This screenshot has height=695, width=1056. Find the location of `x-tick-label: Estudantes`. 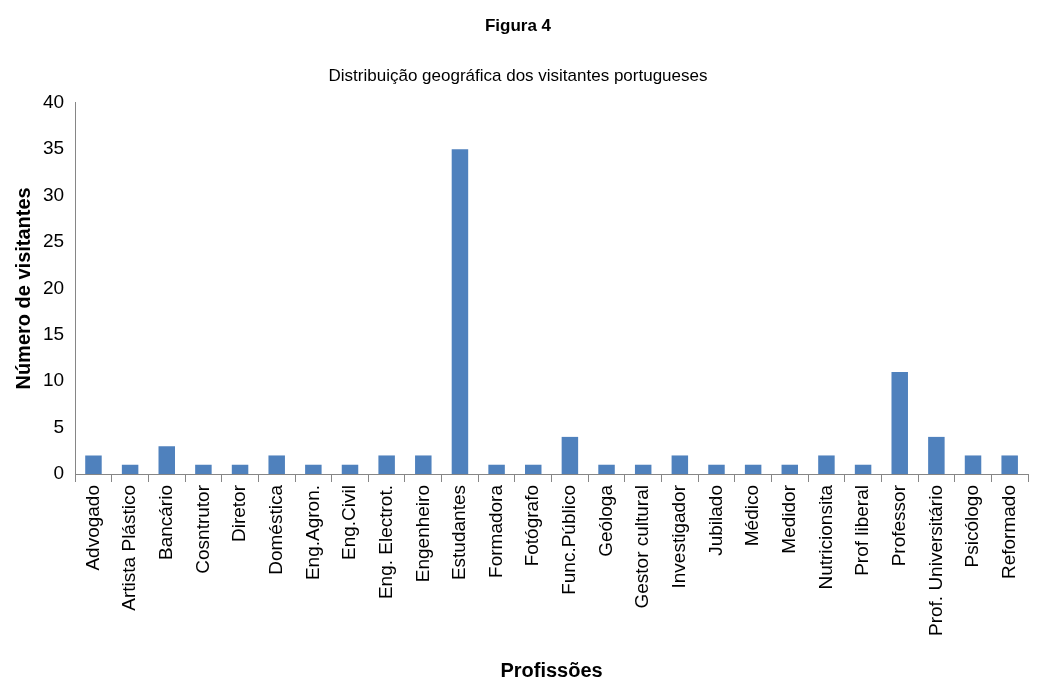

x-tick-label: Estudantes is located at coordinates (459, 533).